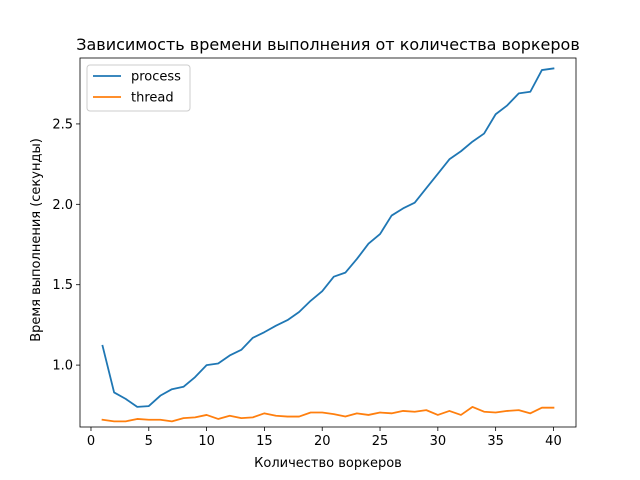  I want to click on x-tick-label: 10, so click(206, 441).